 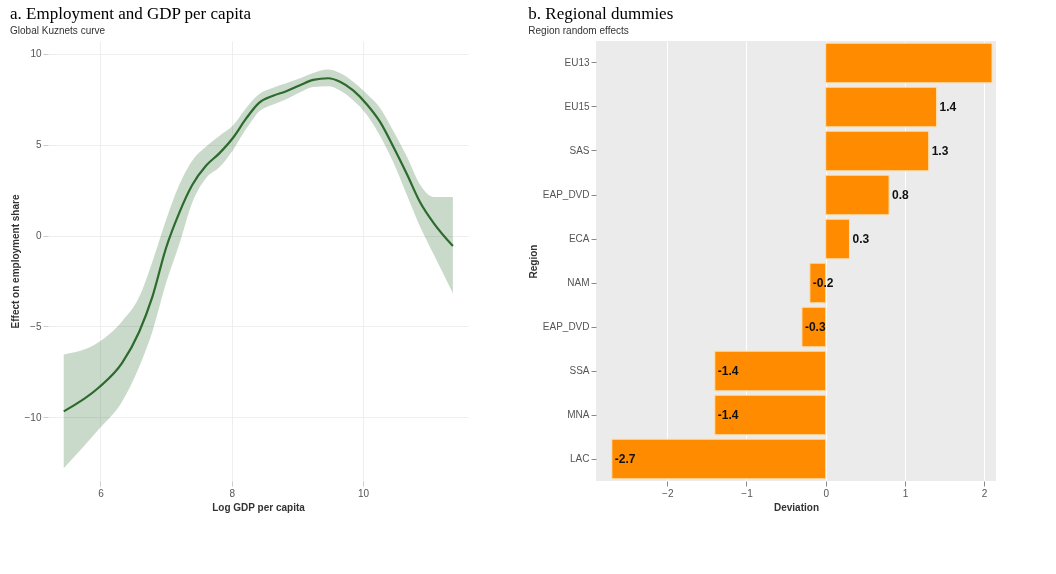 I want to click on x-tick-label: 10, so click(x=363, y=493).